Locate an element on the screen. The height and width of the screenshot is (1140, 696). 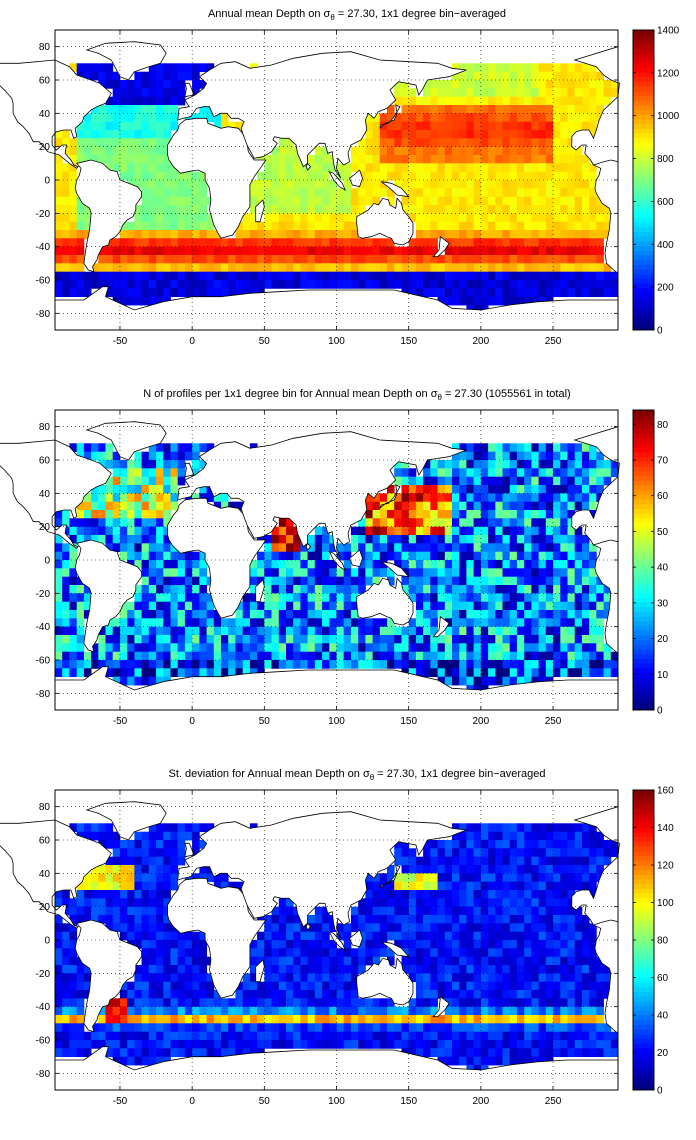
land-africa is located at coordinates (217, 558).